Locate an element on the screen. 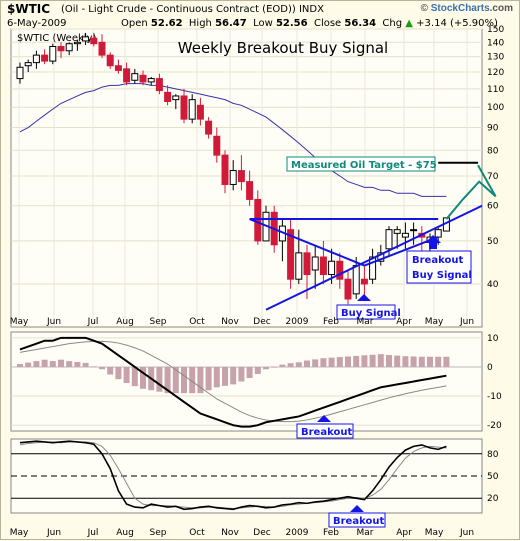 This screenshot has width=520, height=541. macd-tick-label: 10 is located at coordinates (493, 339).